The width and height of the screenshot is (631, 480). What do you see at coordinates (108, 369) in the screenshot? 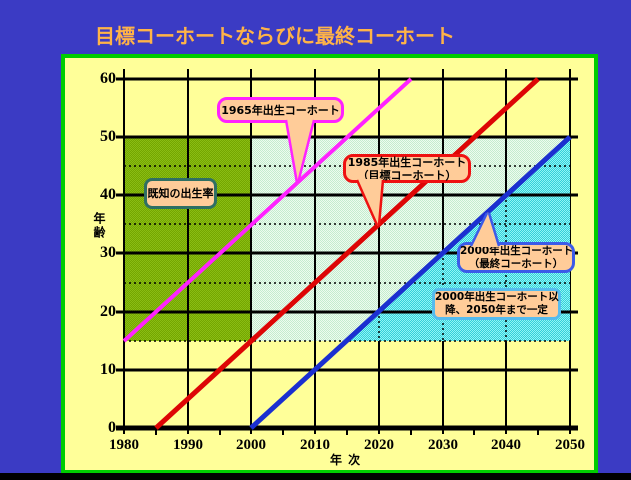
I see `y-tick-10: 10` at bounding box center [108, 369].